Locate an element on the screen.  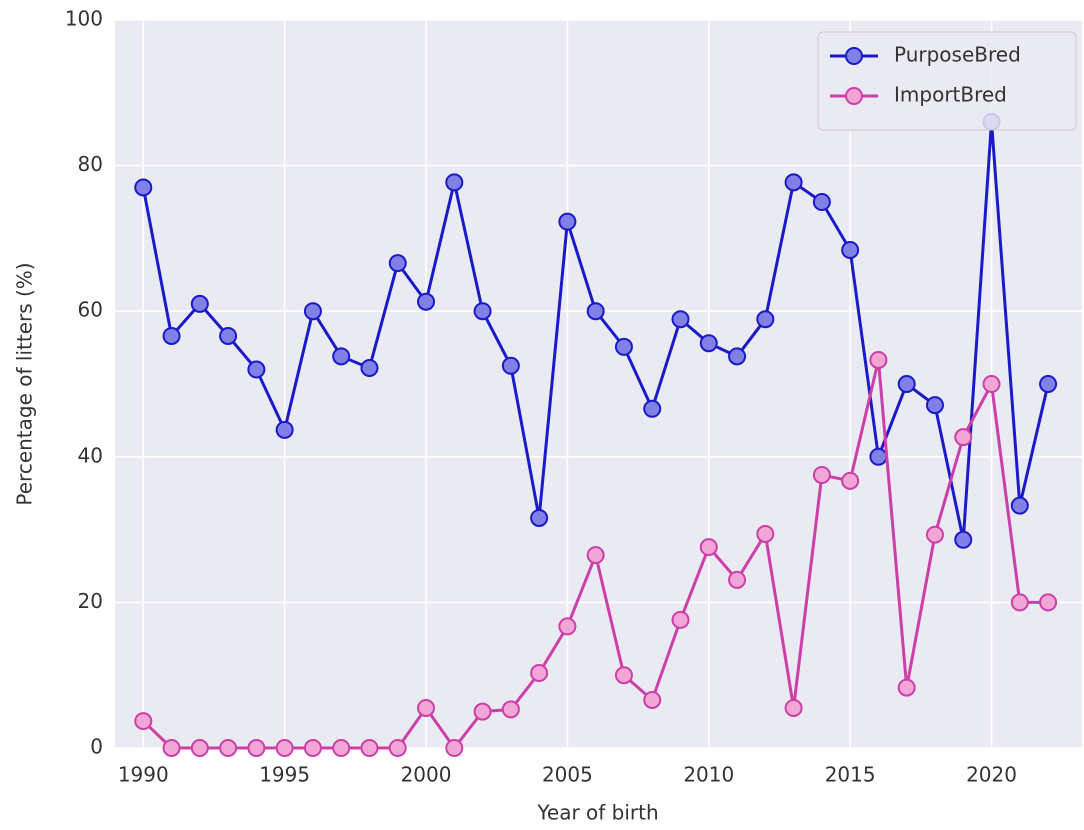
y-tick-label: 20 is located at coordinates (90, 601).